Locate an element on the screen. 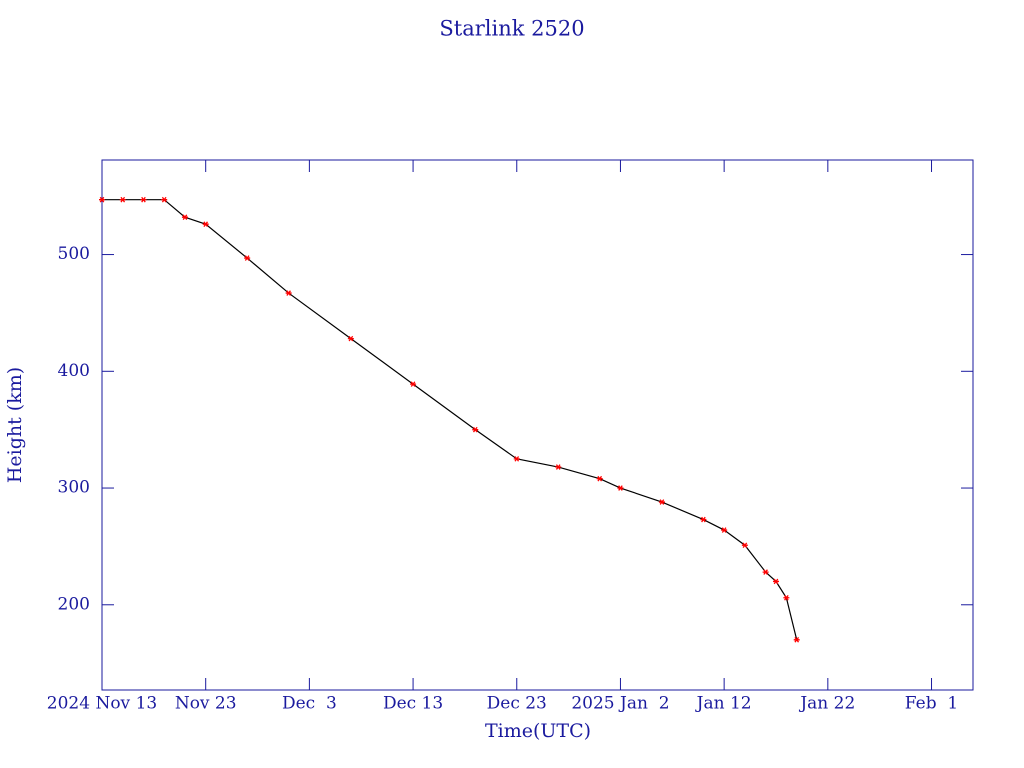  x-tick-label: Feb 1 is located at coordinates (931, 704).